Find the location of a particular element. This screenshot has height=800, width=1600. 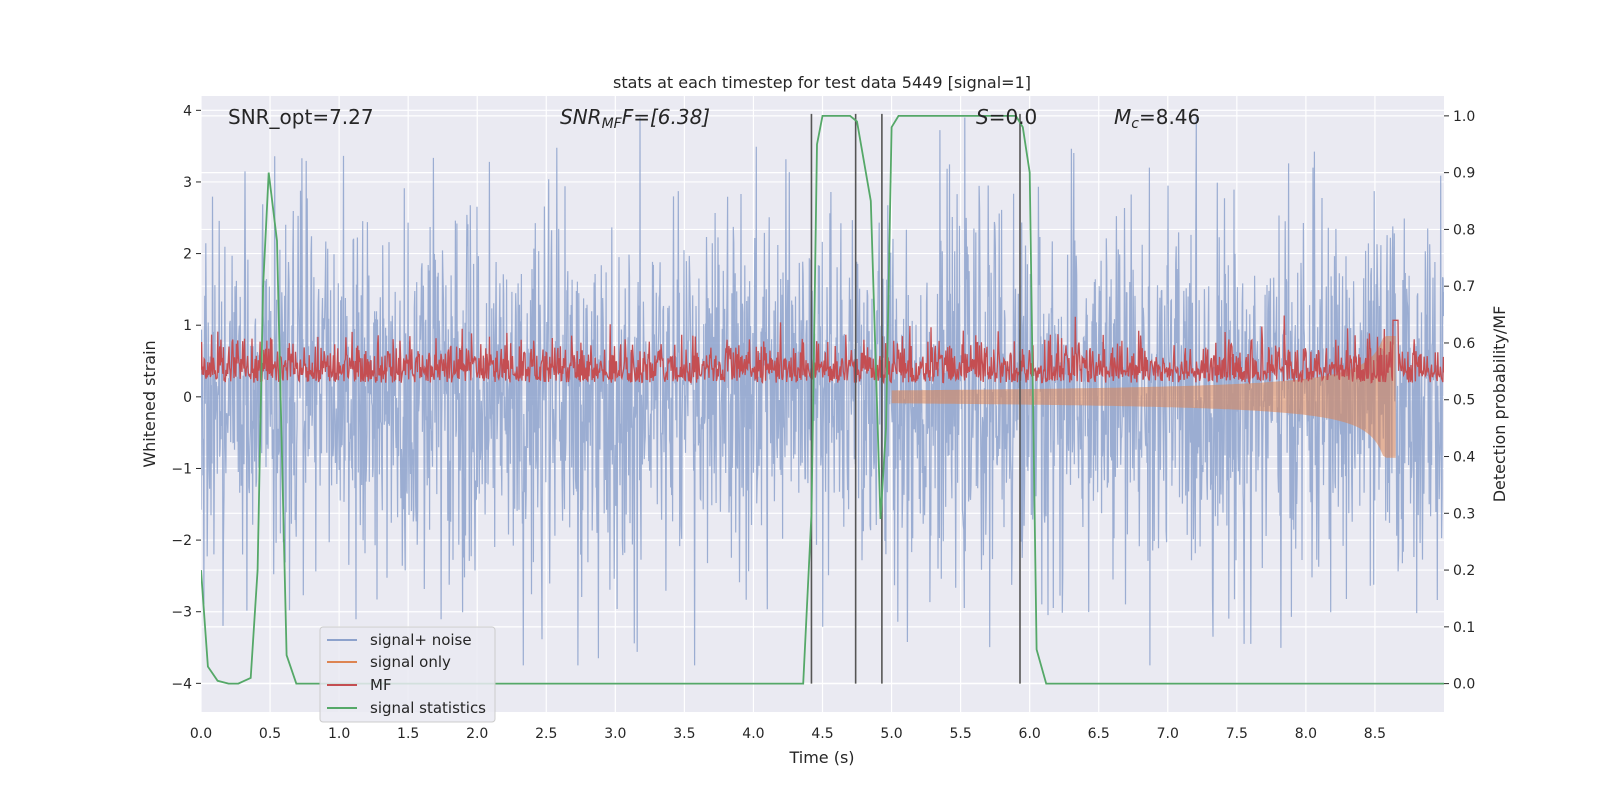

s-value: =0.0 is located at coordinates (1013, 117).